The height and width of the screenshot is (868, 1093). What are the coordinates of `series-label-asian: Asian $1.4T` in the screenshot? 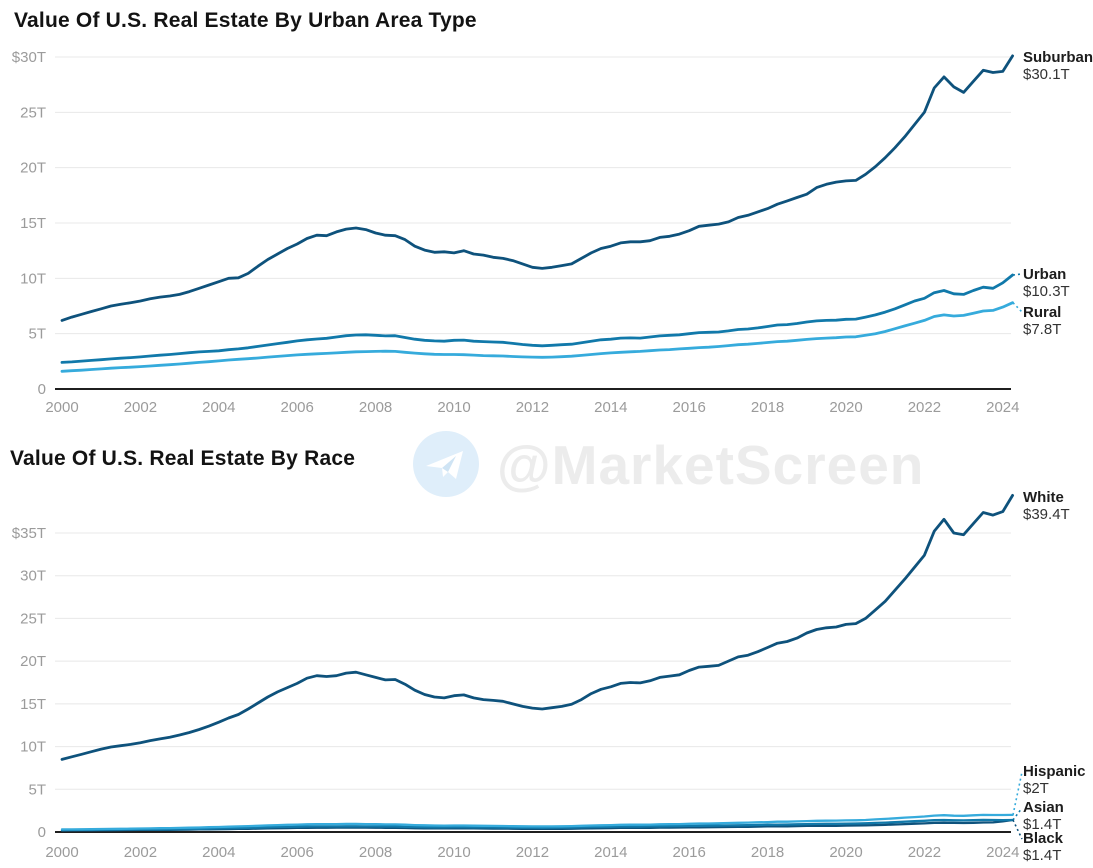 It's located at (1043, 816).